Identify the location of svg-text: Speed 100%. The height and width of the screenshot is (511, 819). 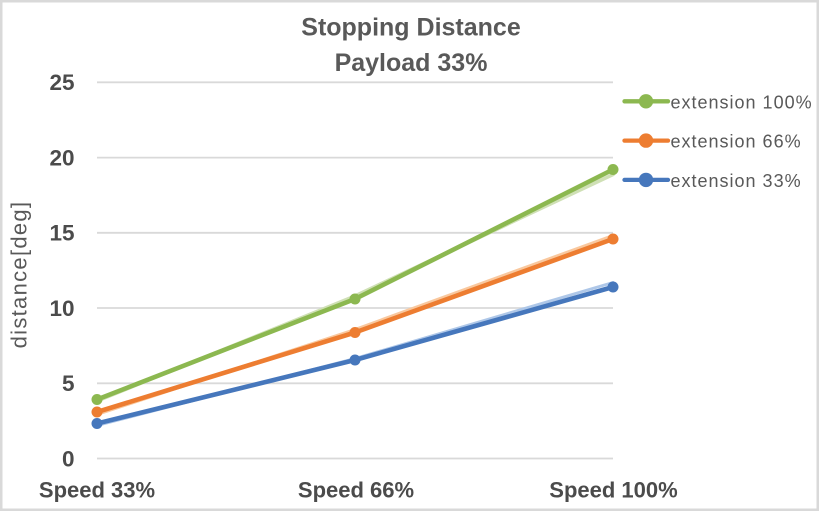
(613, 490).